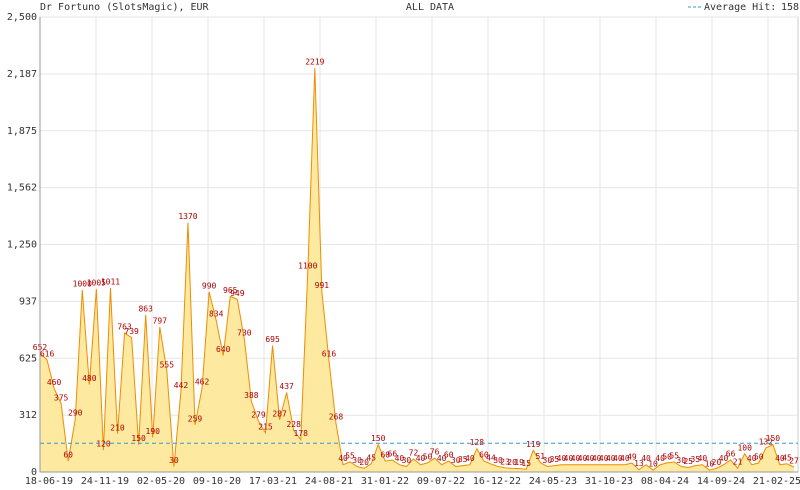 Image resolution: width=800 pixels, height=490 pixels. What do you see at coordinates (161, 481) in the screenshot?
I see `x-tick-label: 02-05-20` at bounding box center [161, 481].